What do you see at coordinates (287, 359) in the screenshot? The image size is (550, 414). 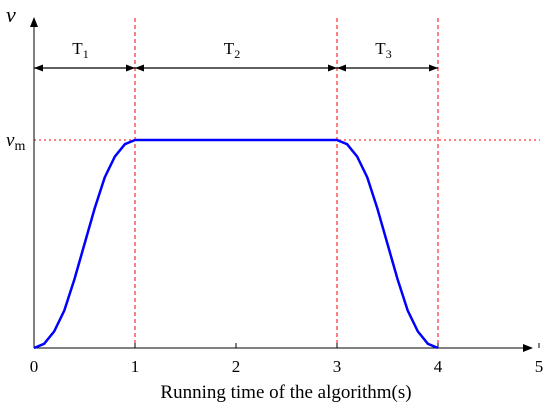 I see `x-ticks: 0 1 2 3 4 5` at bounding box center [287, 359].